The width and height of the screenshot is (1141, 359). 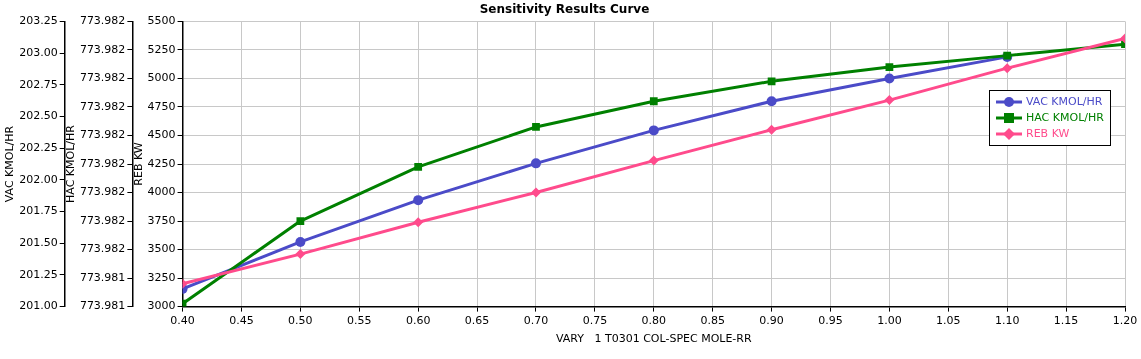 What do you see at coordinates (38, 243) in the screenshot?
I see `y-tick-label: 201.50` at bounding box center [38, 243].